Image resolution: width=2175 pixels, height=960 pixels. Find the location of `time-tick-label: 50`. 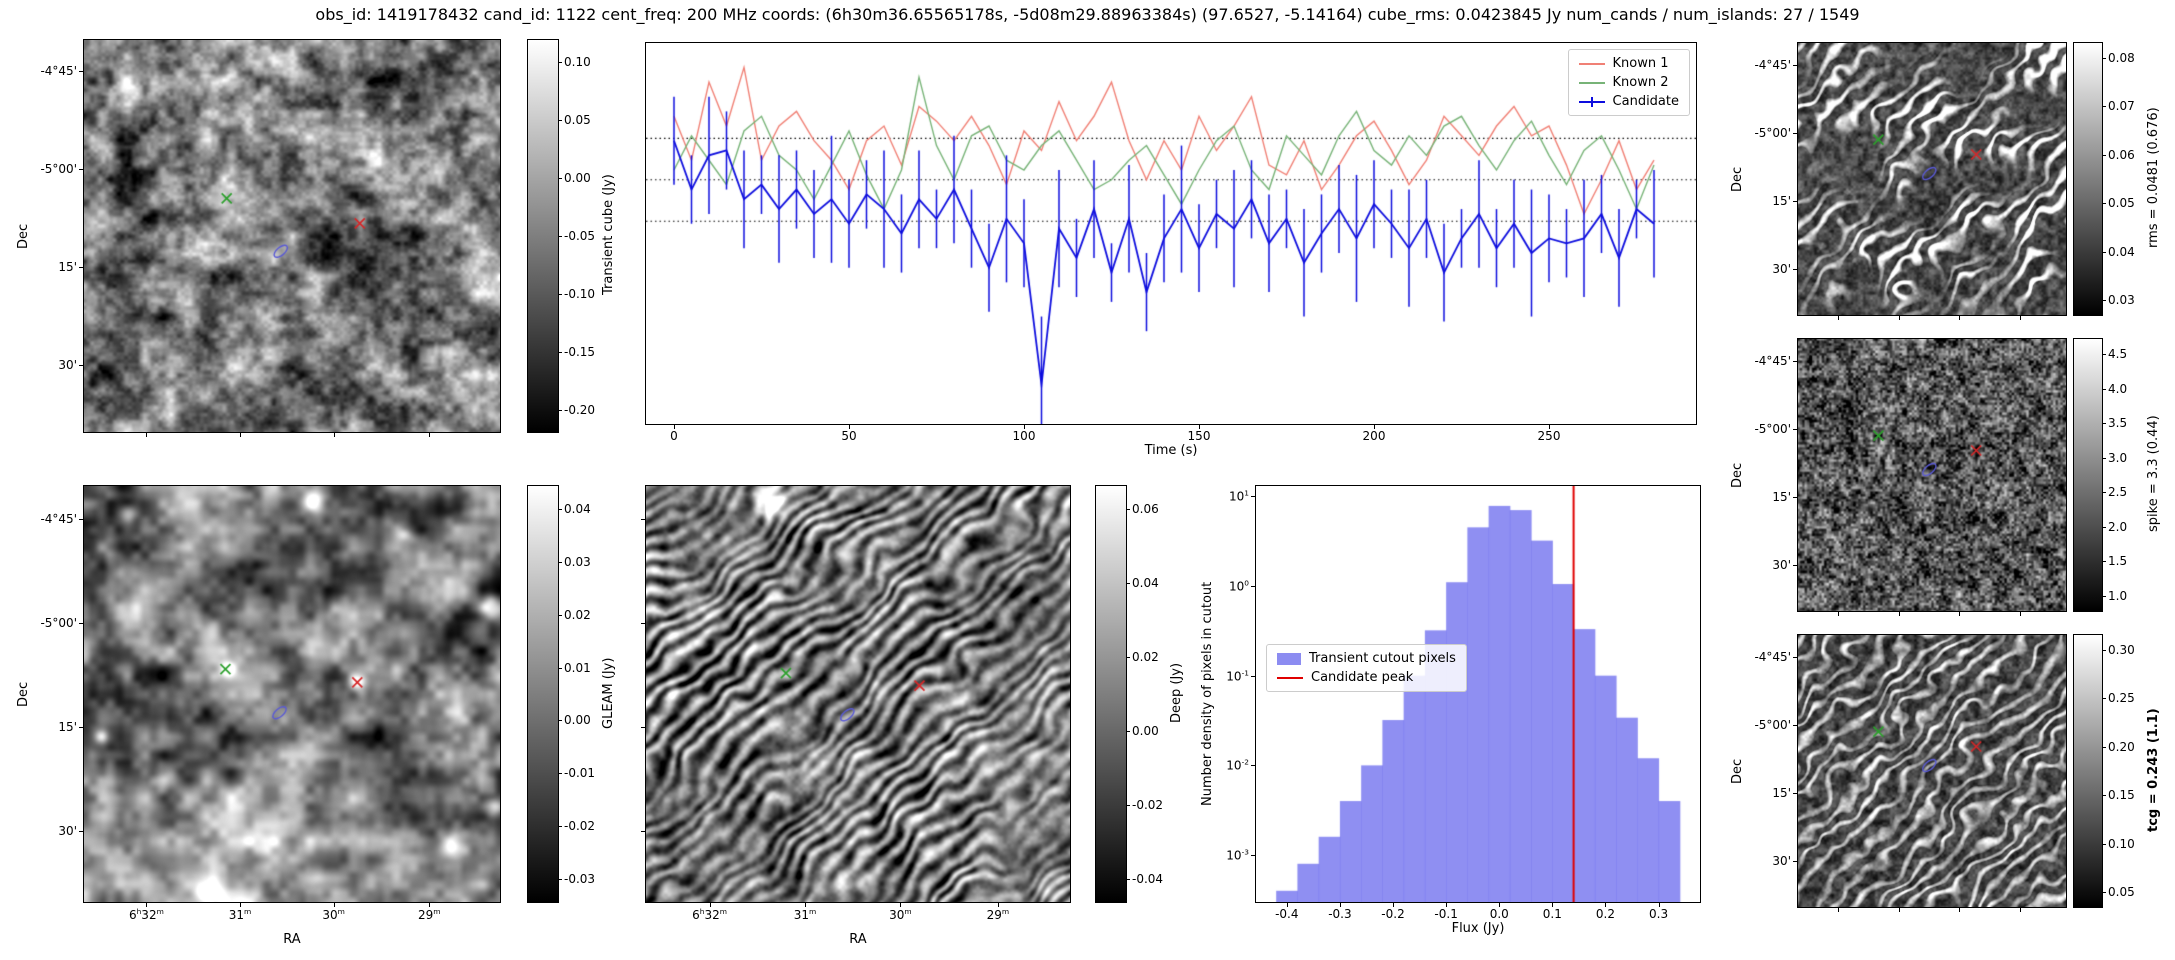

time-tick-label: 50 is located at coordinates (849, 436).